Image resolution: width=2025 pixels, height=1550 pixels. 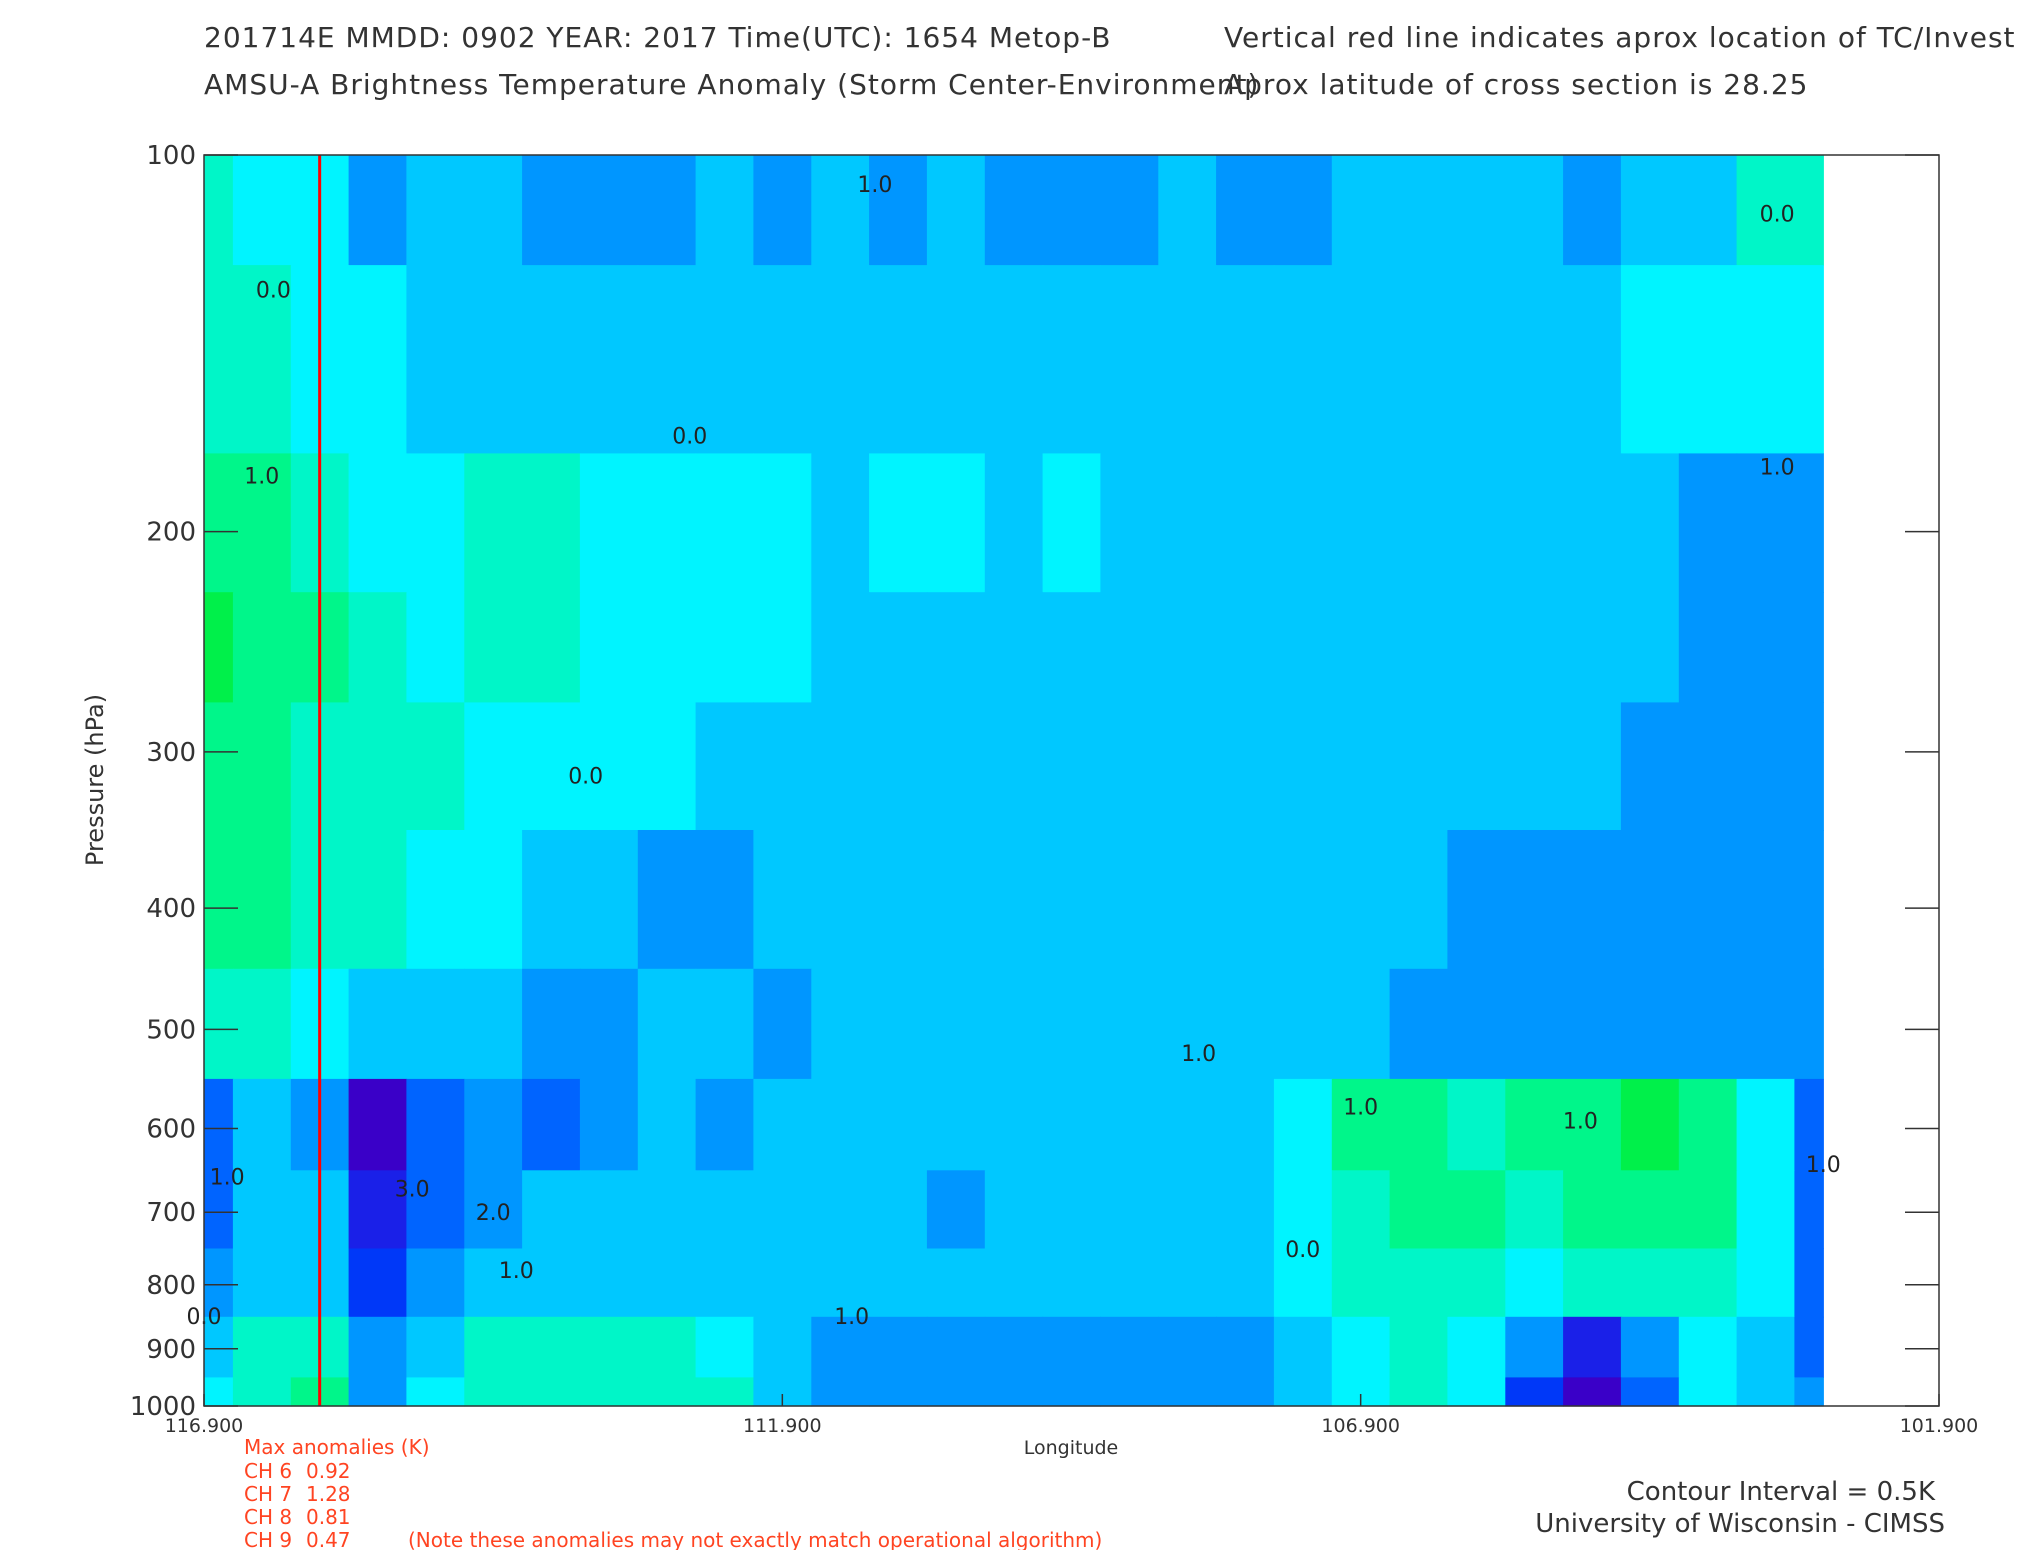 What do you see at coordinates (493, 1213) in the screenshot?
I see `contour-label: 2.0` at bounding box center [493, 1213].